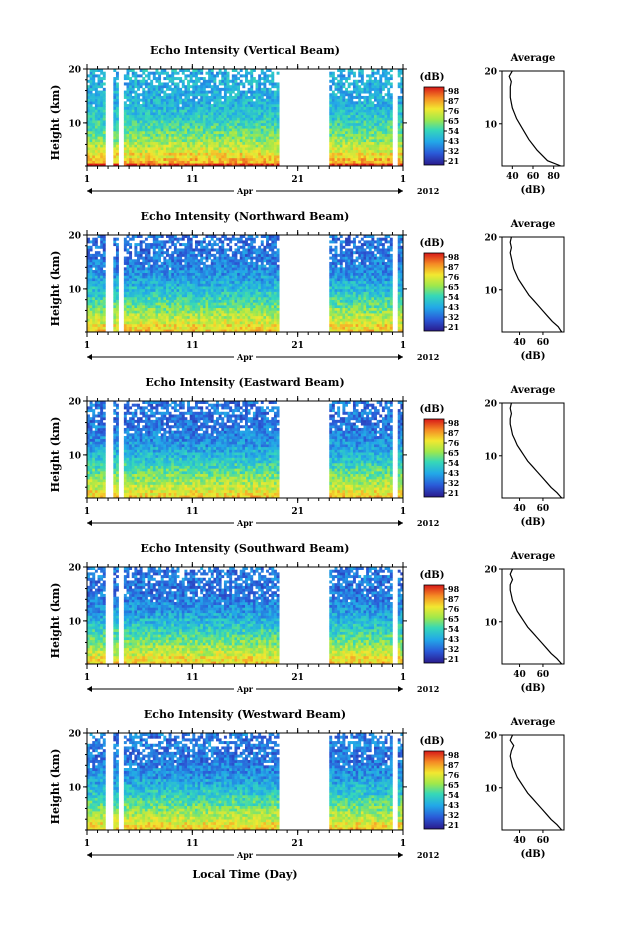 Image resolution: width=619 pixels, height=931 pixels. What do you see at coordinates (245, 284) in the screenshot?
I see `heatmap-cells` at bounding box center [245, 284].